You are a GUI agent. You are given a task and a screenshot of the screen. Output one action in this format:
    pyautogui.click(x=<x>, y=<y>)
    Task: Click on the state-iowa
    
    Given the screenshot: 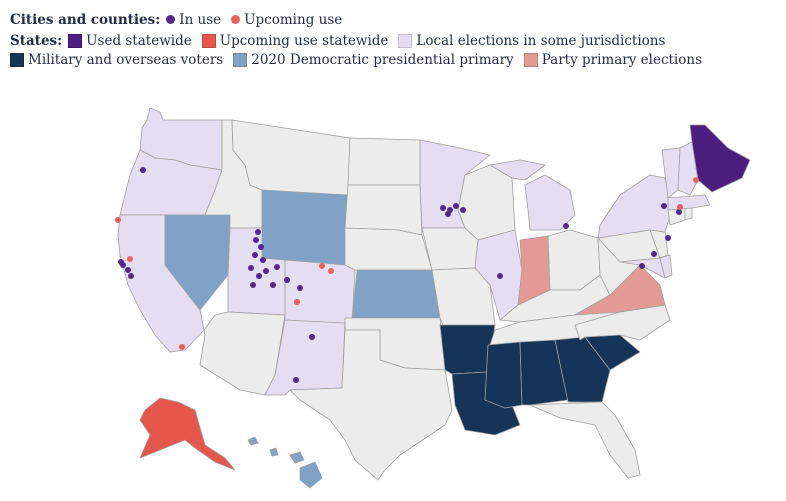 What is the action you would take?
    pyautogui.click(x=450, y=249)
    